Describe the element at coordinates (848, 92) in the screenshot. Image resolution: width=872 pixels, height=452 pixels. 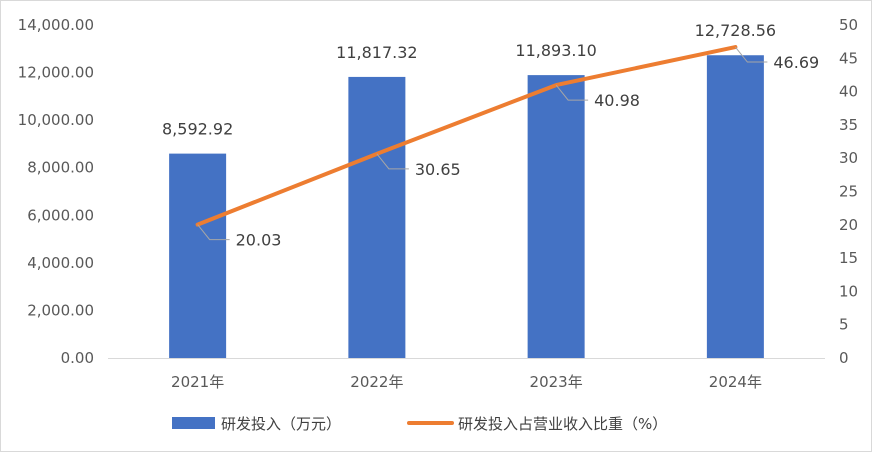
I see `right-axis-tick-label: 40` at that location.